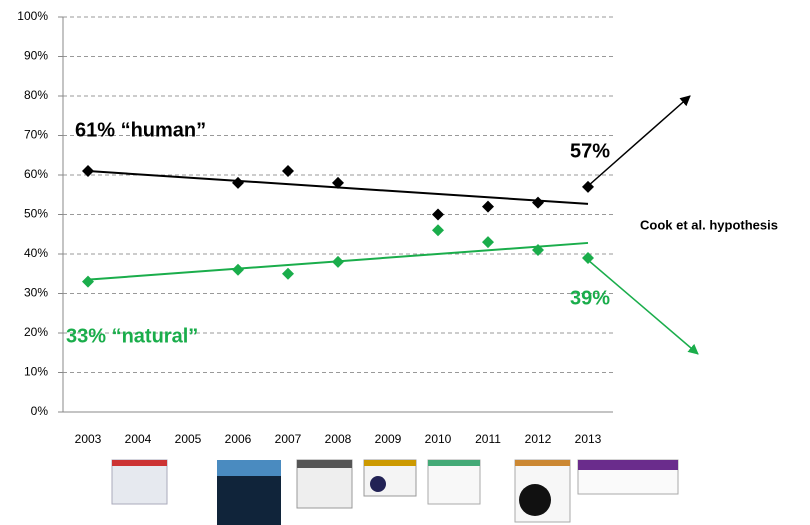 This screenshot has height=525, width=810. Describe the element at coordinates (288, 439) in the screenshot. I see `x-tick-label: 2007` at that location.